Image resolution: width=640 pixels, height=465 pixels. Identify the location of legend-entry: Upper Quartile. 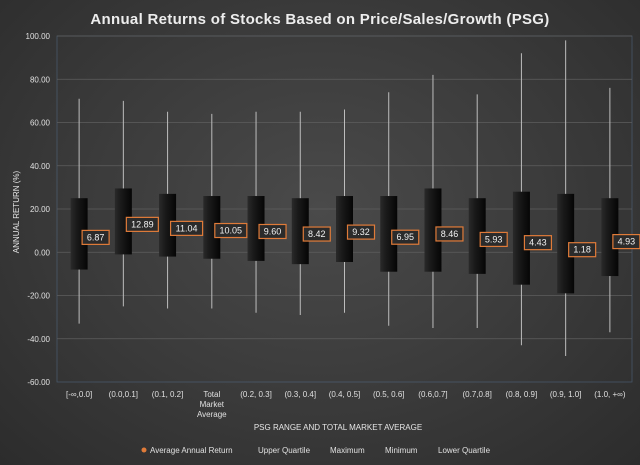
(284, 450).